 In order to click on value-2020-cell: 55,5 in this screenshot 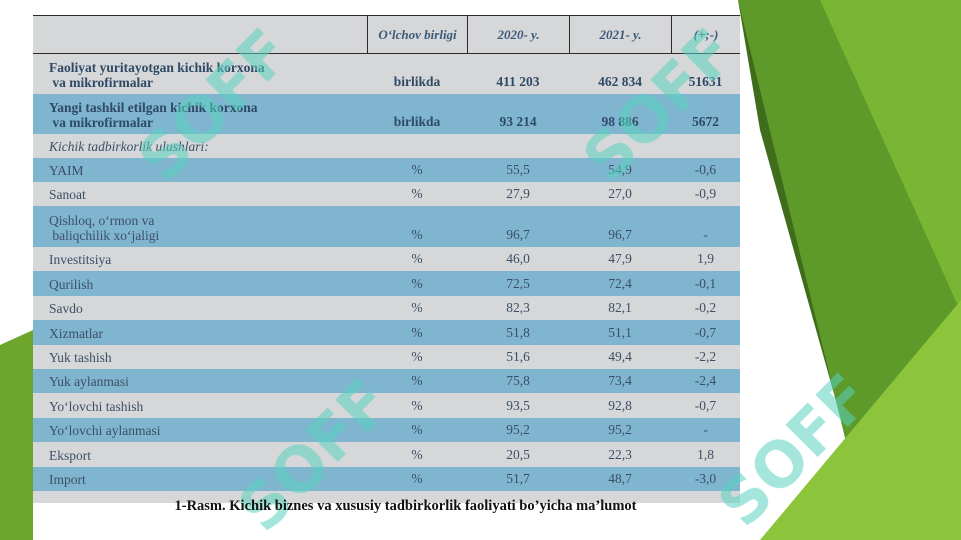, I will do `click(518, 169)`.